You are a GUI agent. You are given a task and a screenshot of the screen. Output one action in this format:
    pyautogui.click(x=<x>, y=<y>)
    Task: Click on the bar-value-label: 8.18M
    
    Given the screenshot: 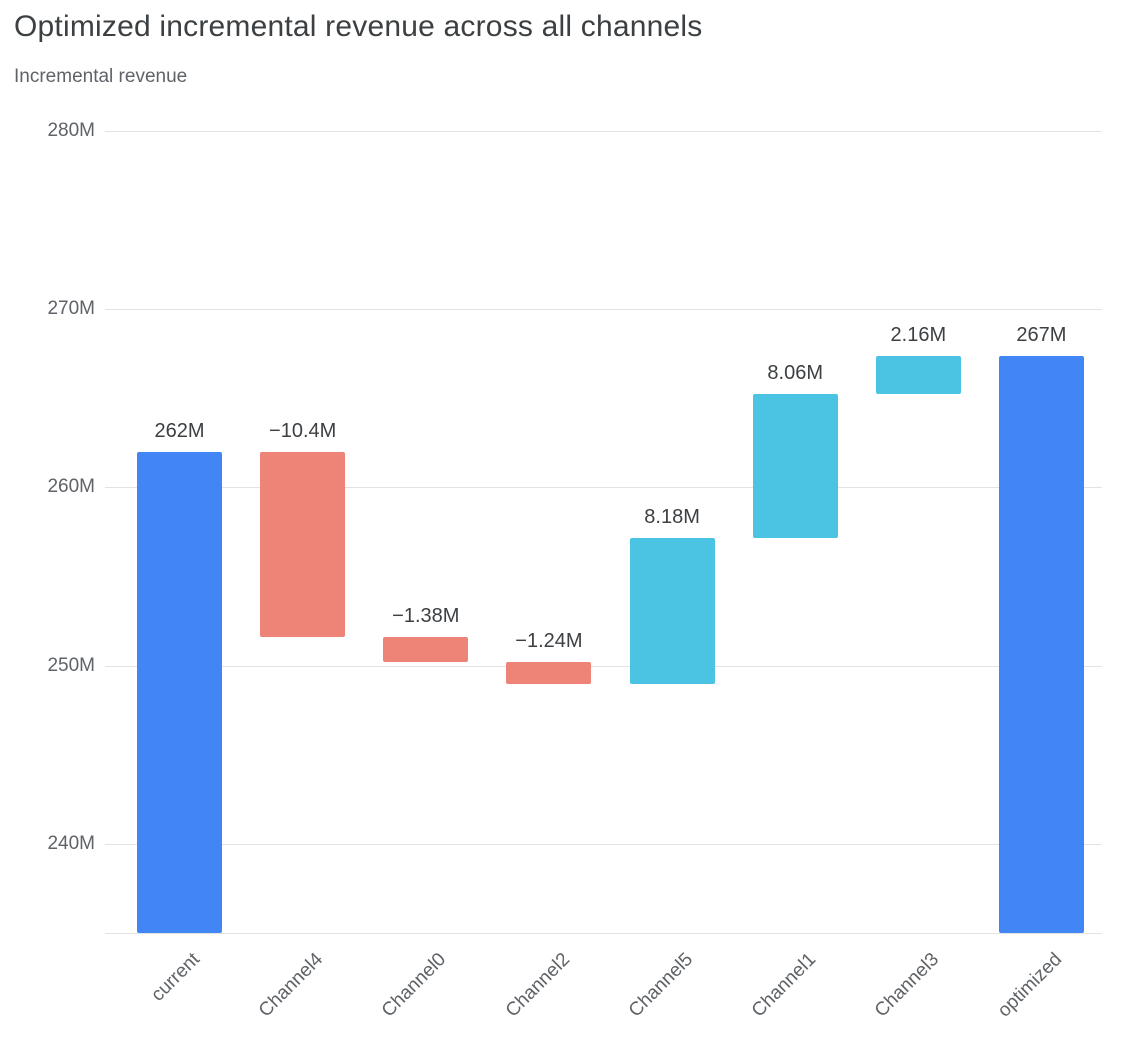 What is the action you would take?
    pyautogui.click(x=672, y=517)
    